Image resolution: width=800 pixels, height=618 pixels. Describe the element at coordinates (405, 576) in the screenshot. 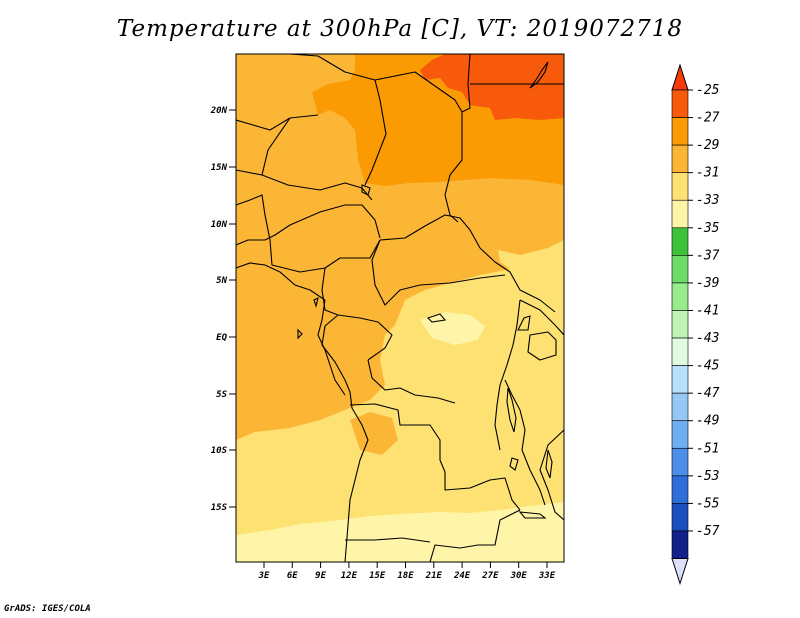

I see `lon-tick-label: 18E` at that location.